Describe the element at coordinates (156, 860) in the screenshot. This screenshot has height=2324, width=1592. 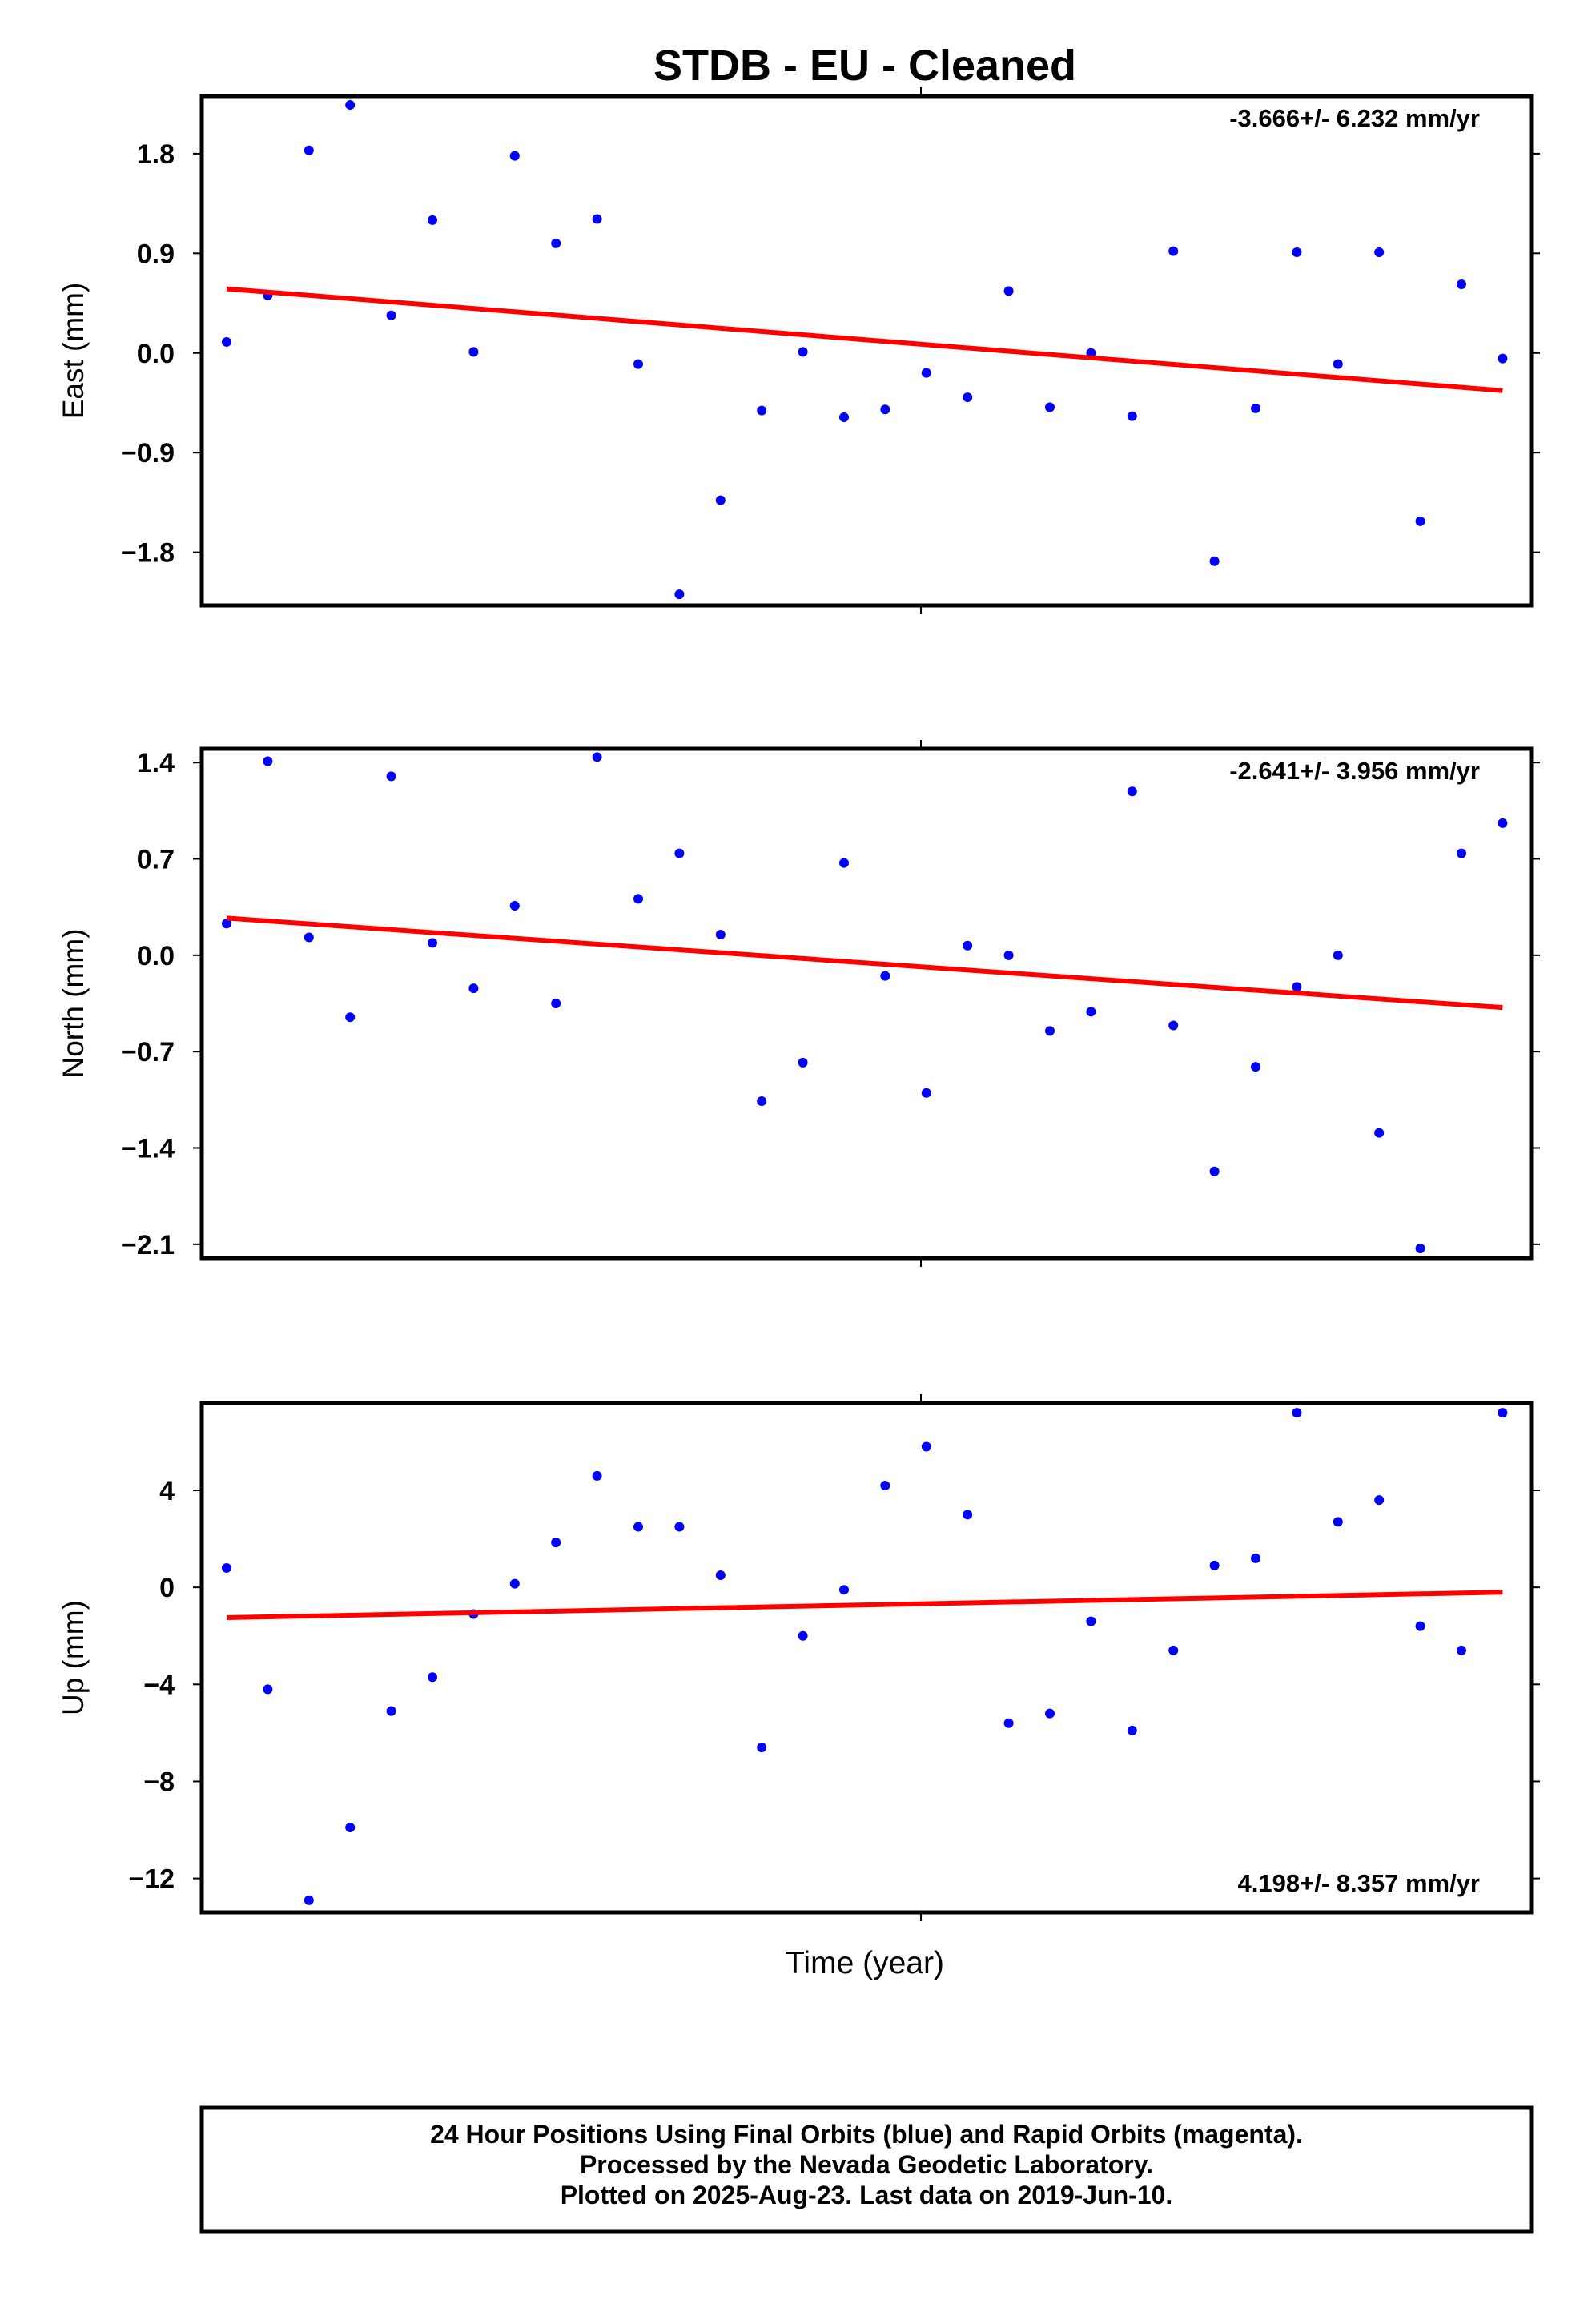
I see `y-tick-label: 0.7` at that location.